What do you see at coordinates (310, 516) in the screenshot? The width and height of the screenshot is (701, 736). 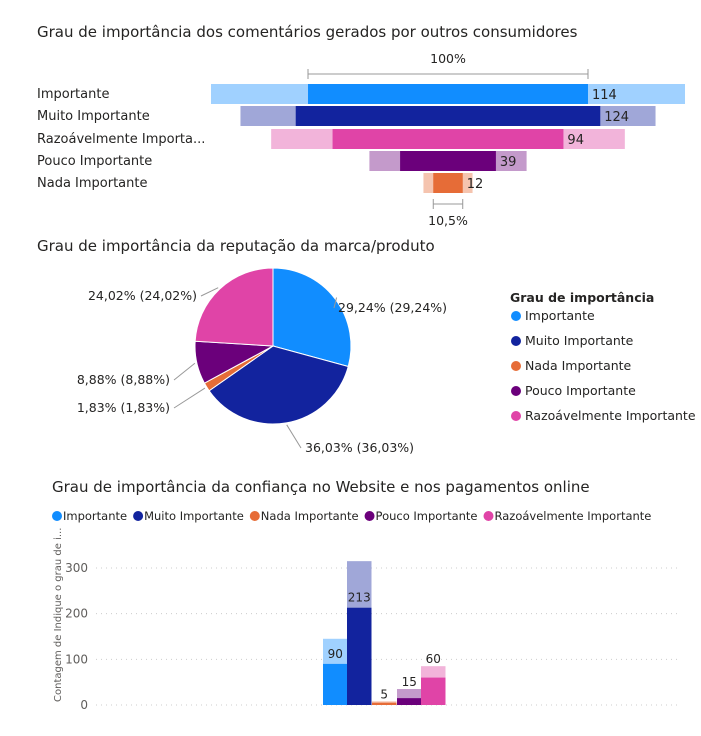 I see `bar-legend-item: Nada Importante` at bounding box center [310, 516].